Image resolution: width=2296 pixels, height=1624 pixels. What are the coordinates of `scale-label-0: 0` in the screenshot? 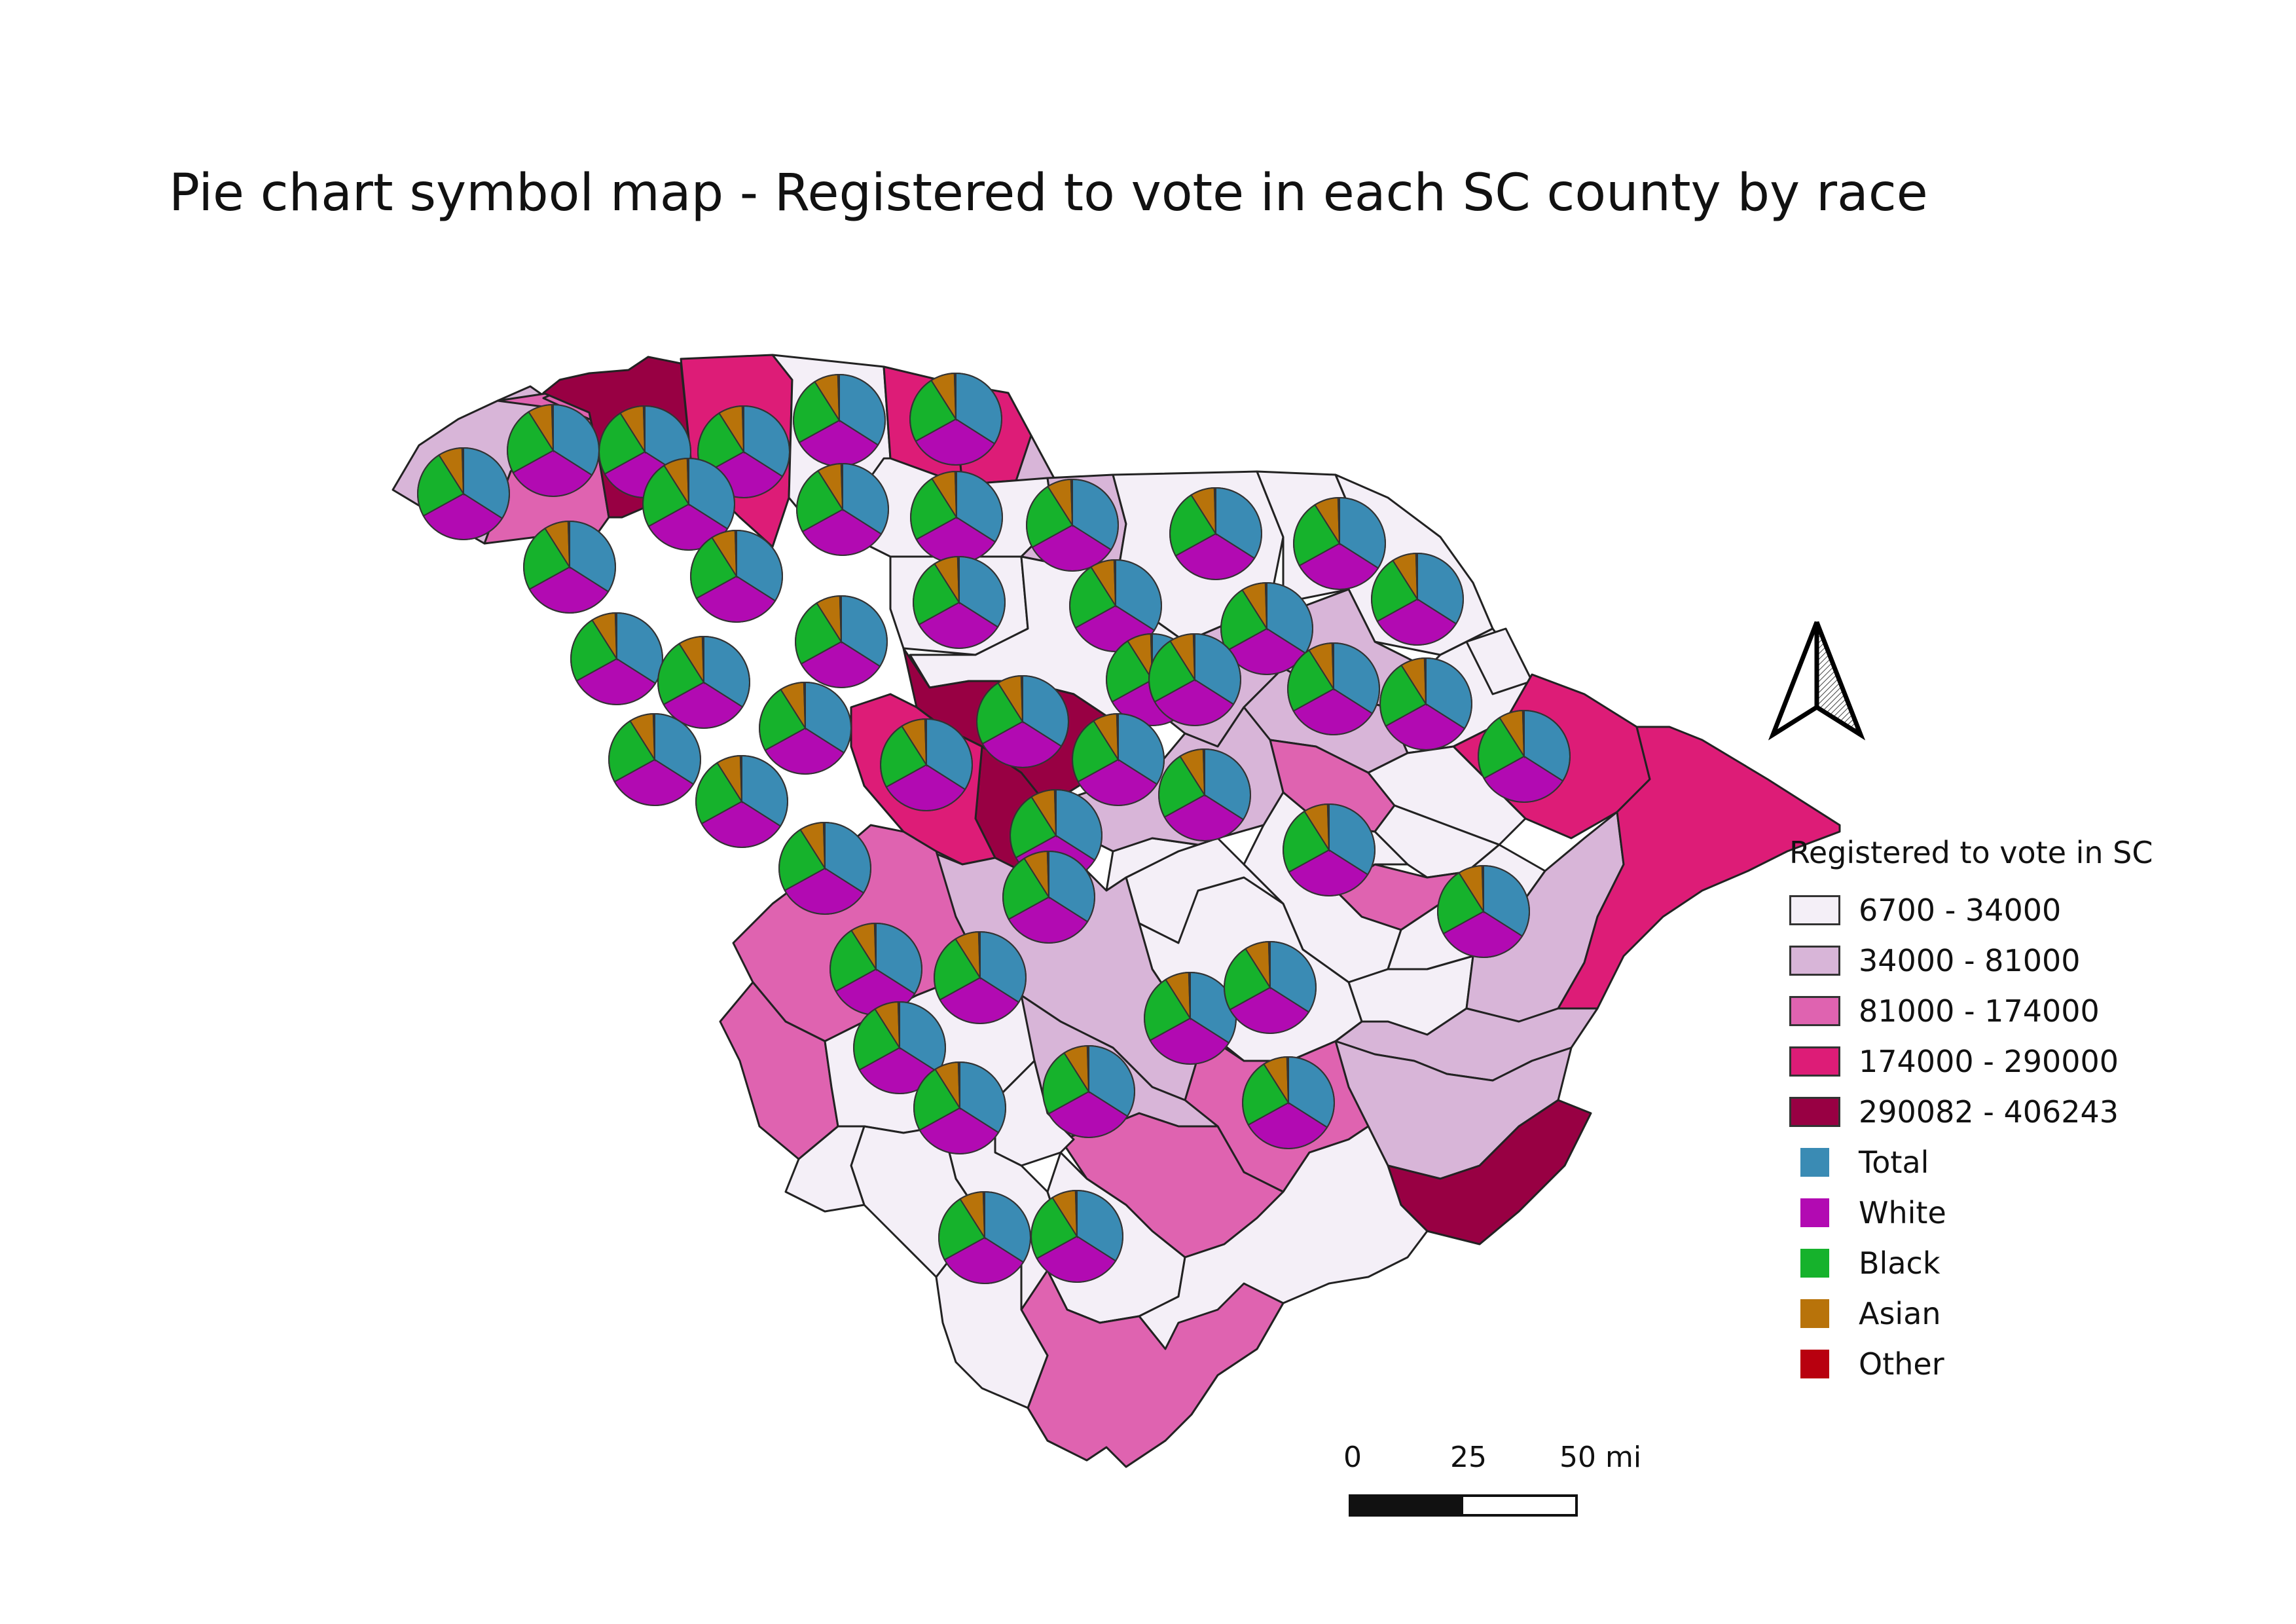 It's located at (1352, 1457).